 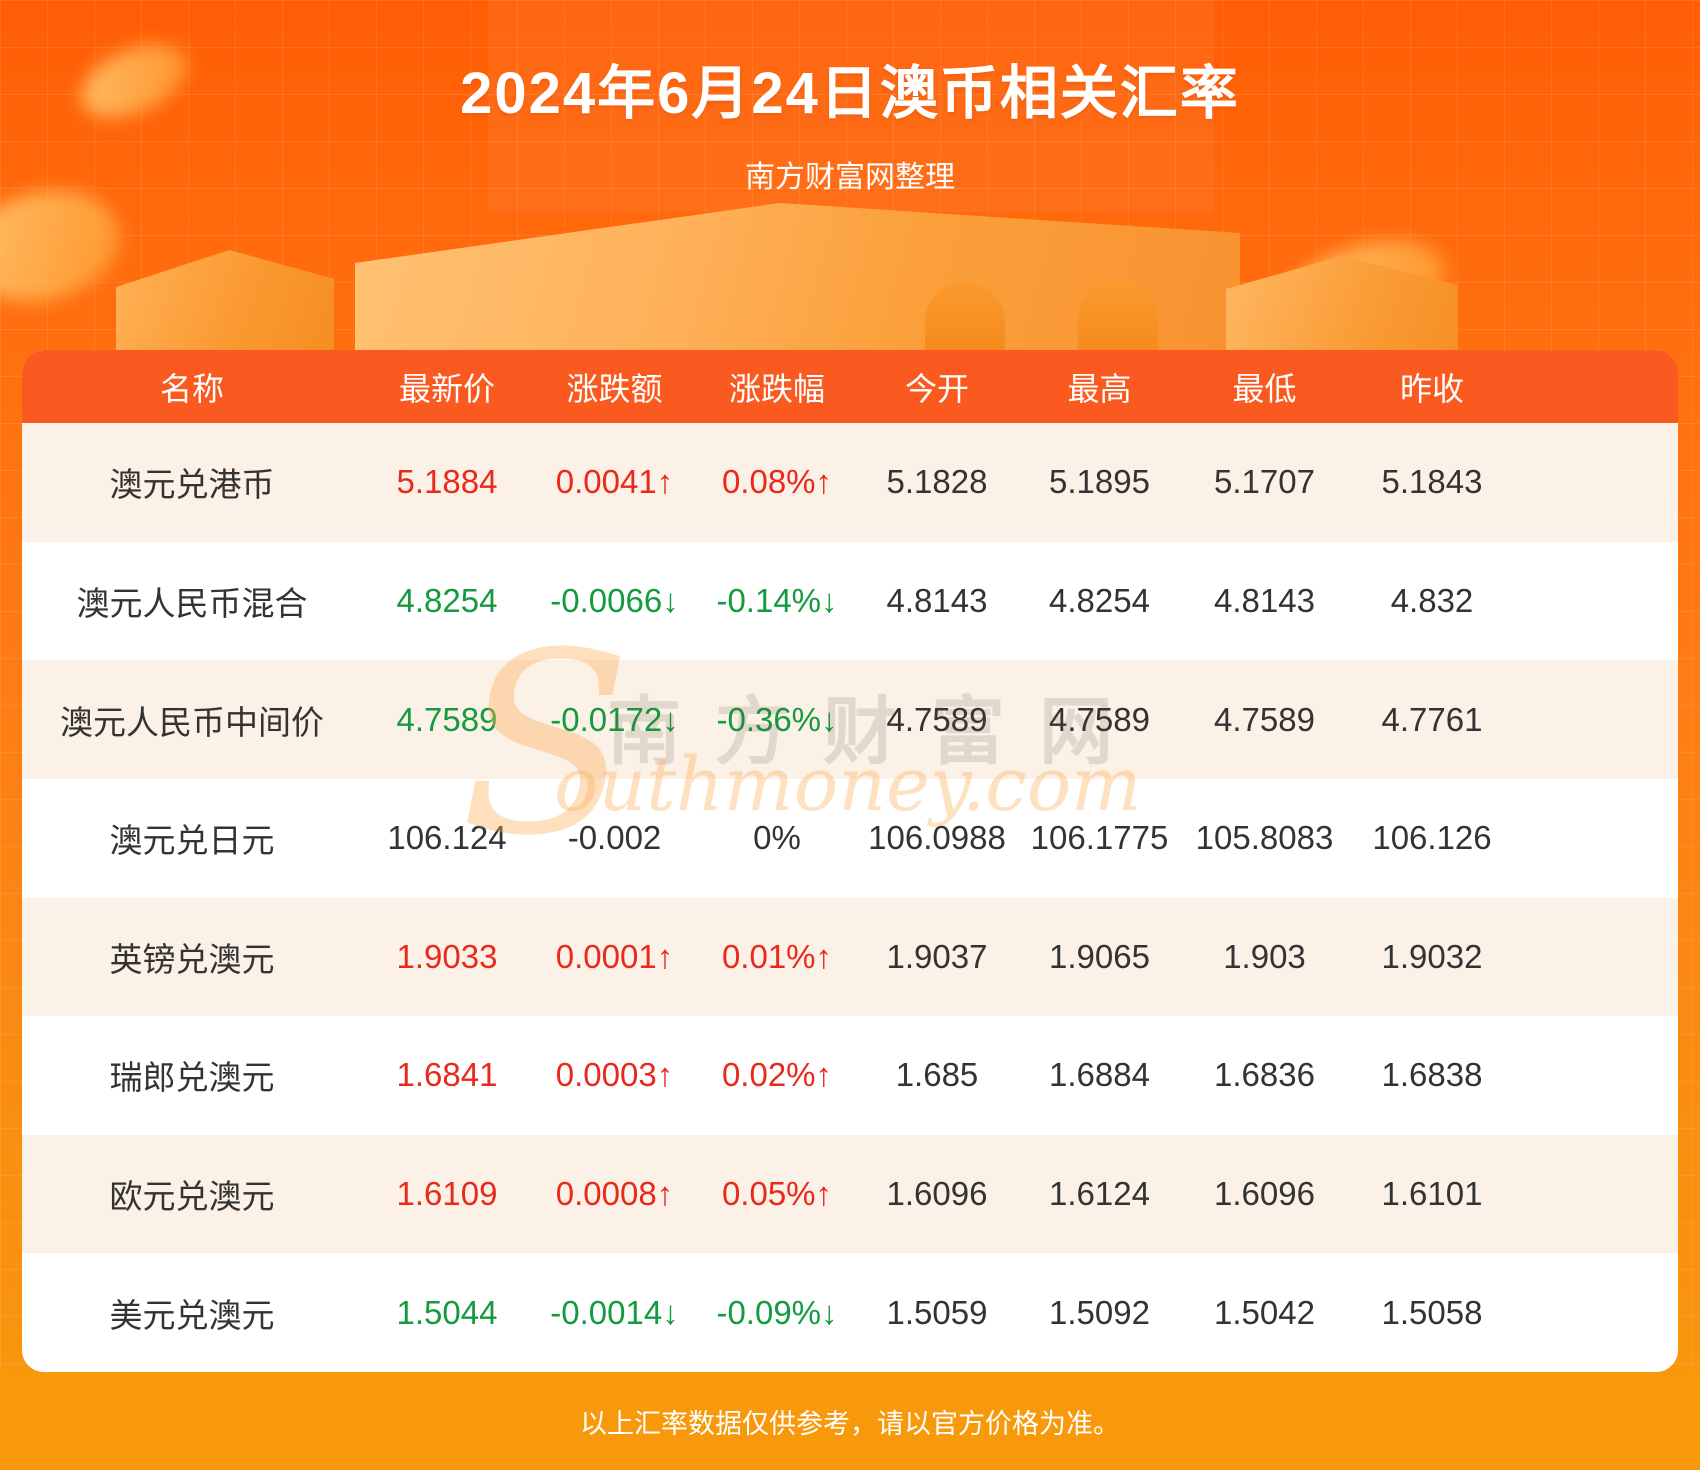 I want to click on cell-low: 5.1707, so click(x=1264, y=482).